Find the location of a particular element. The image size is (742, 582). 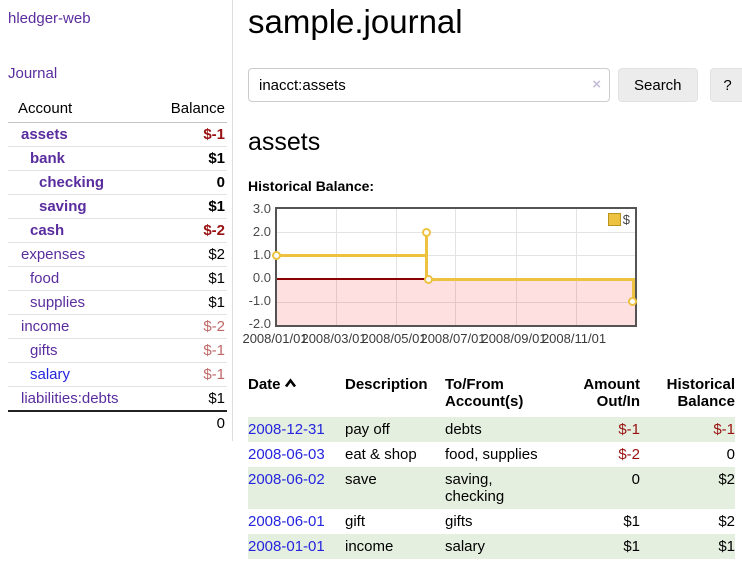

y-tick-label: 3.0 is located at coordinates (261, 208).